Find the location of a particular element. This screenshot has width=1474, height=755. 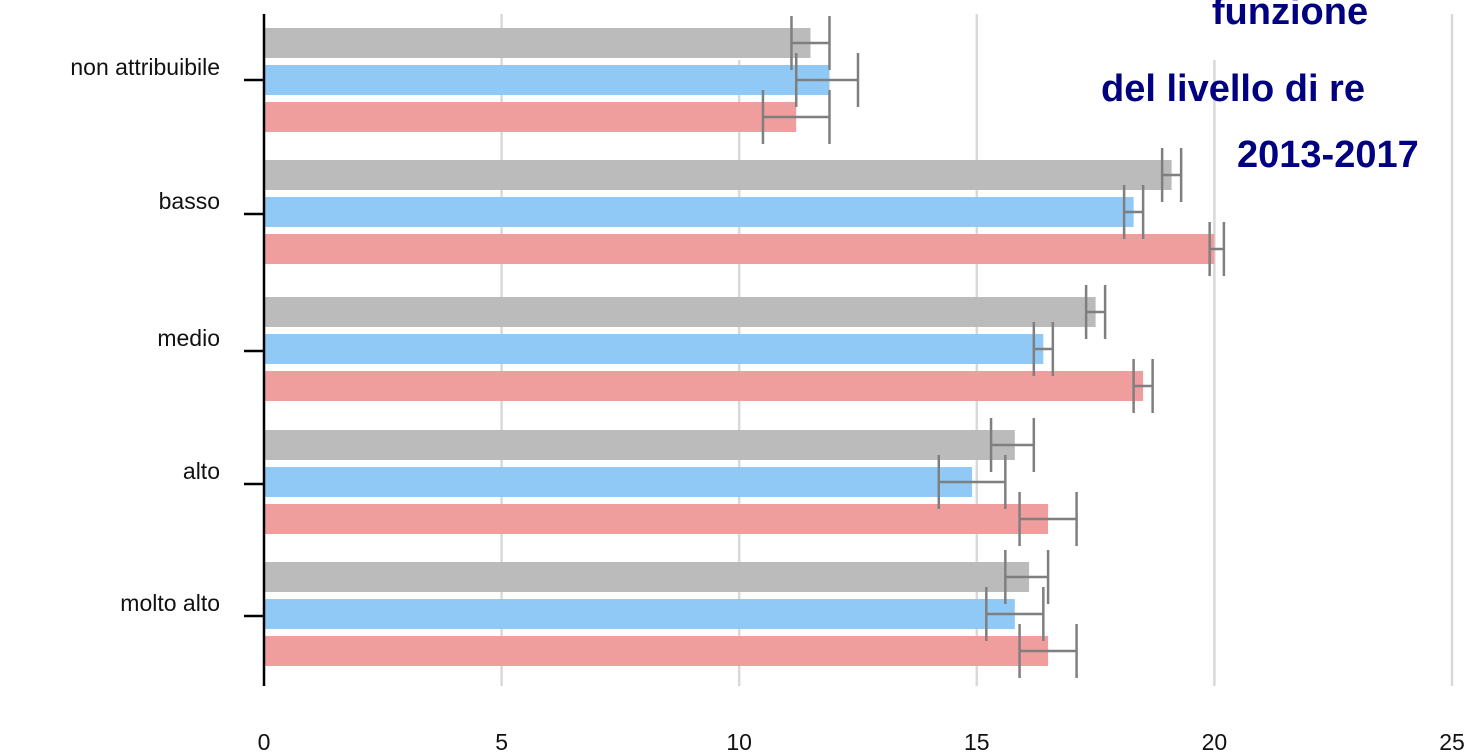

error-bar-molto-alto-s2 is located at coordinates (1015, 614).